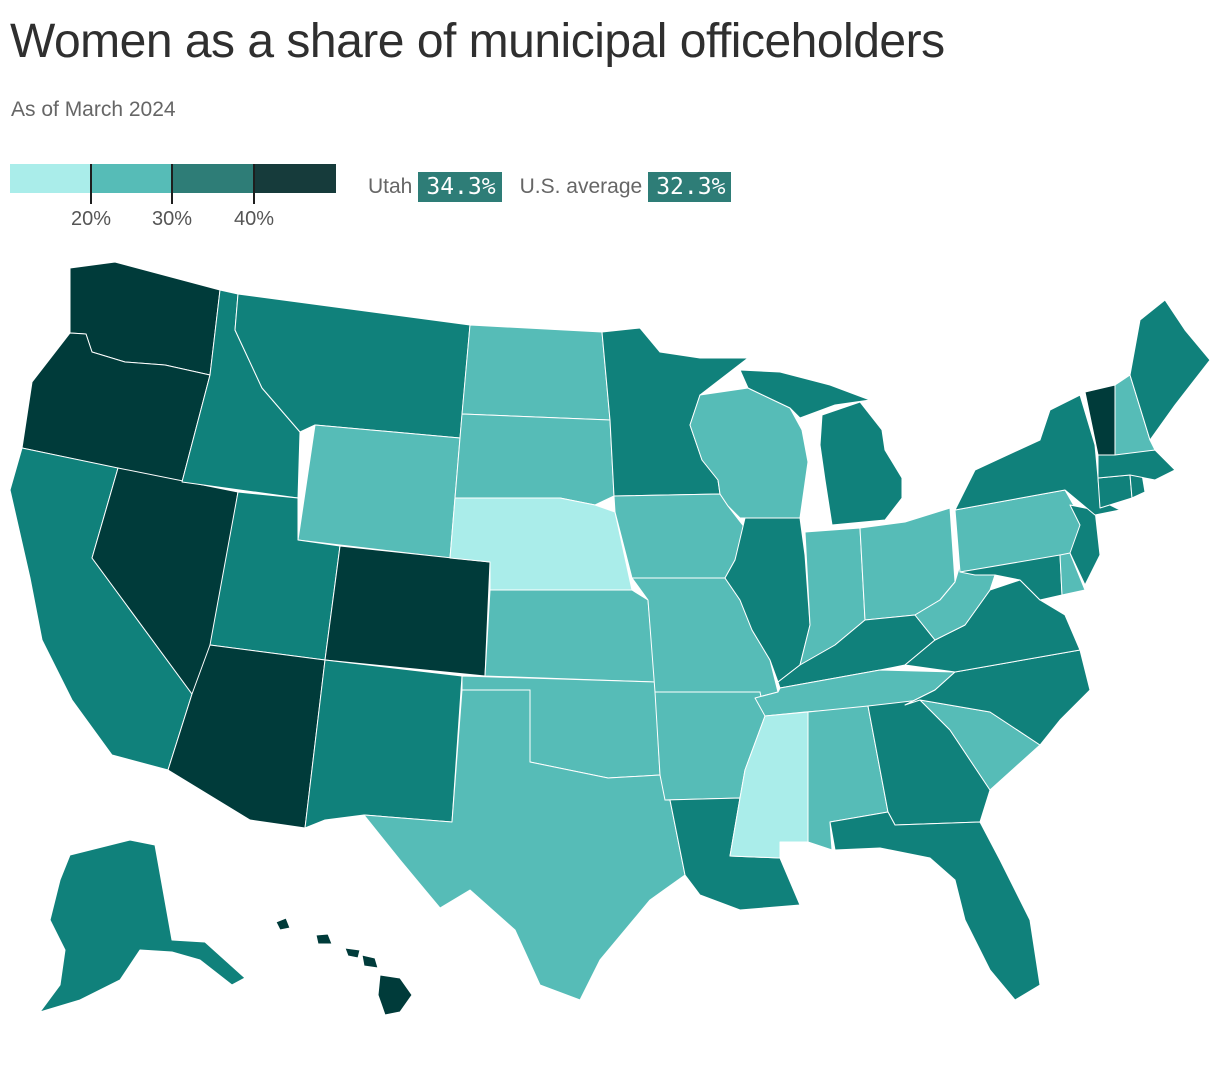 The height and width of the screenshot is (1066, 1220). I want to click on state-michigan, so click(821, 447).